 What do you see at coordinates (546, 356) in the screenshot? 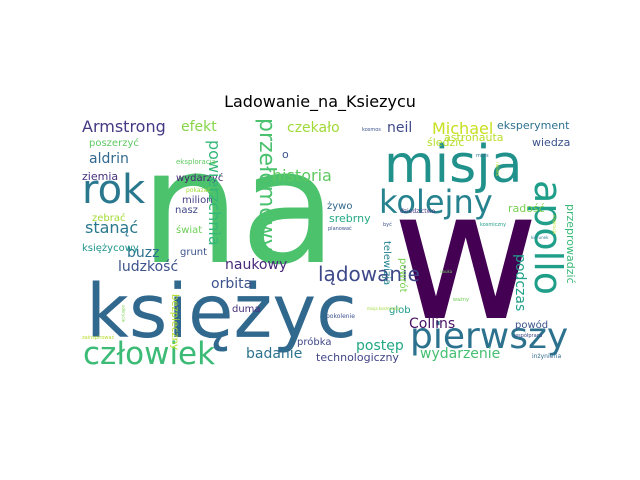
I see `cloud-word: inżynieria` at bounding box center [546, 356].